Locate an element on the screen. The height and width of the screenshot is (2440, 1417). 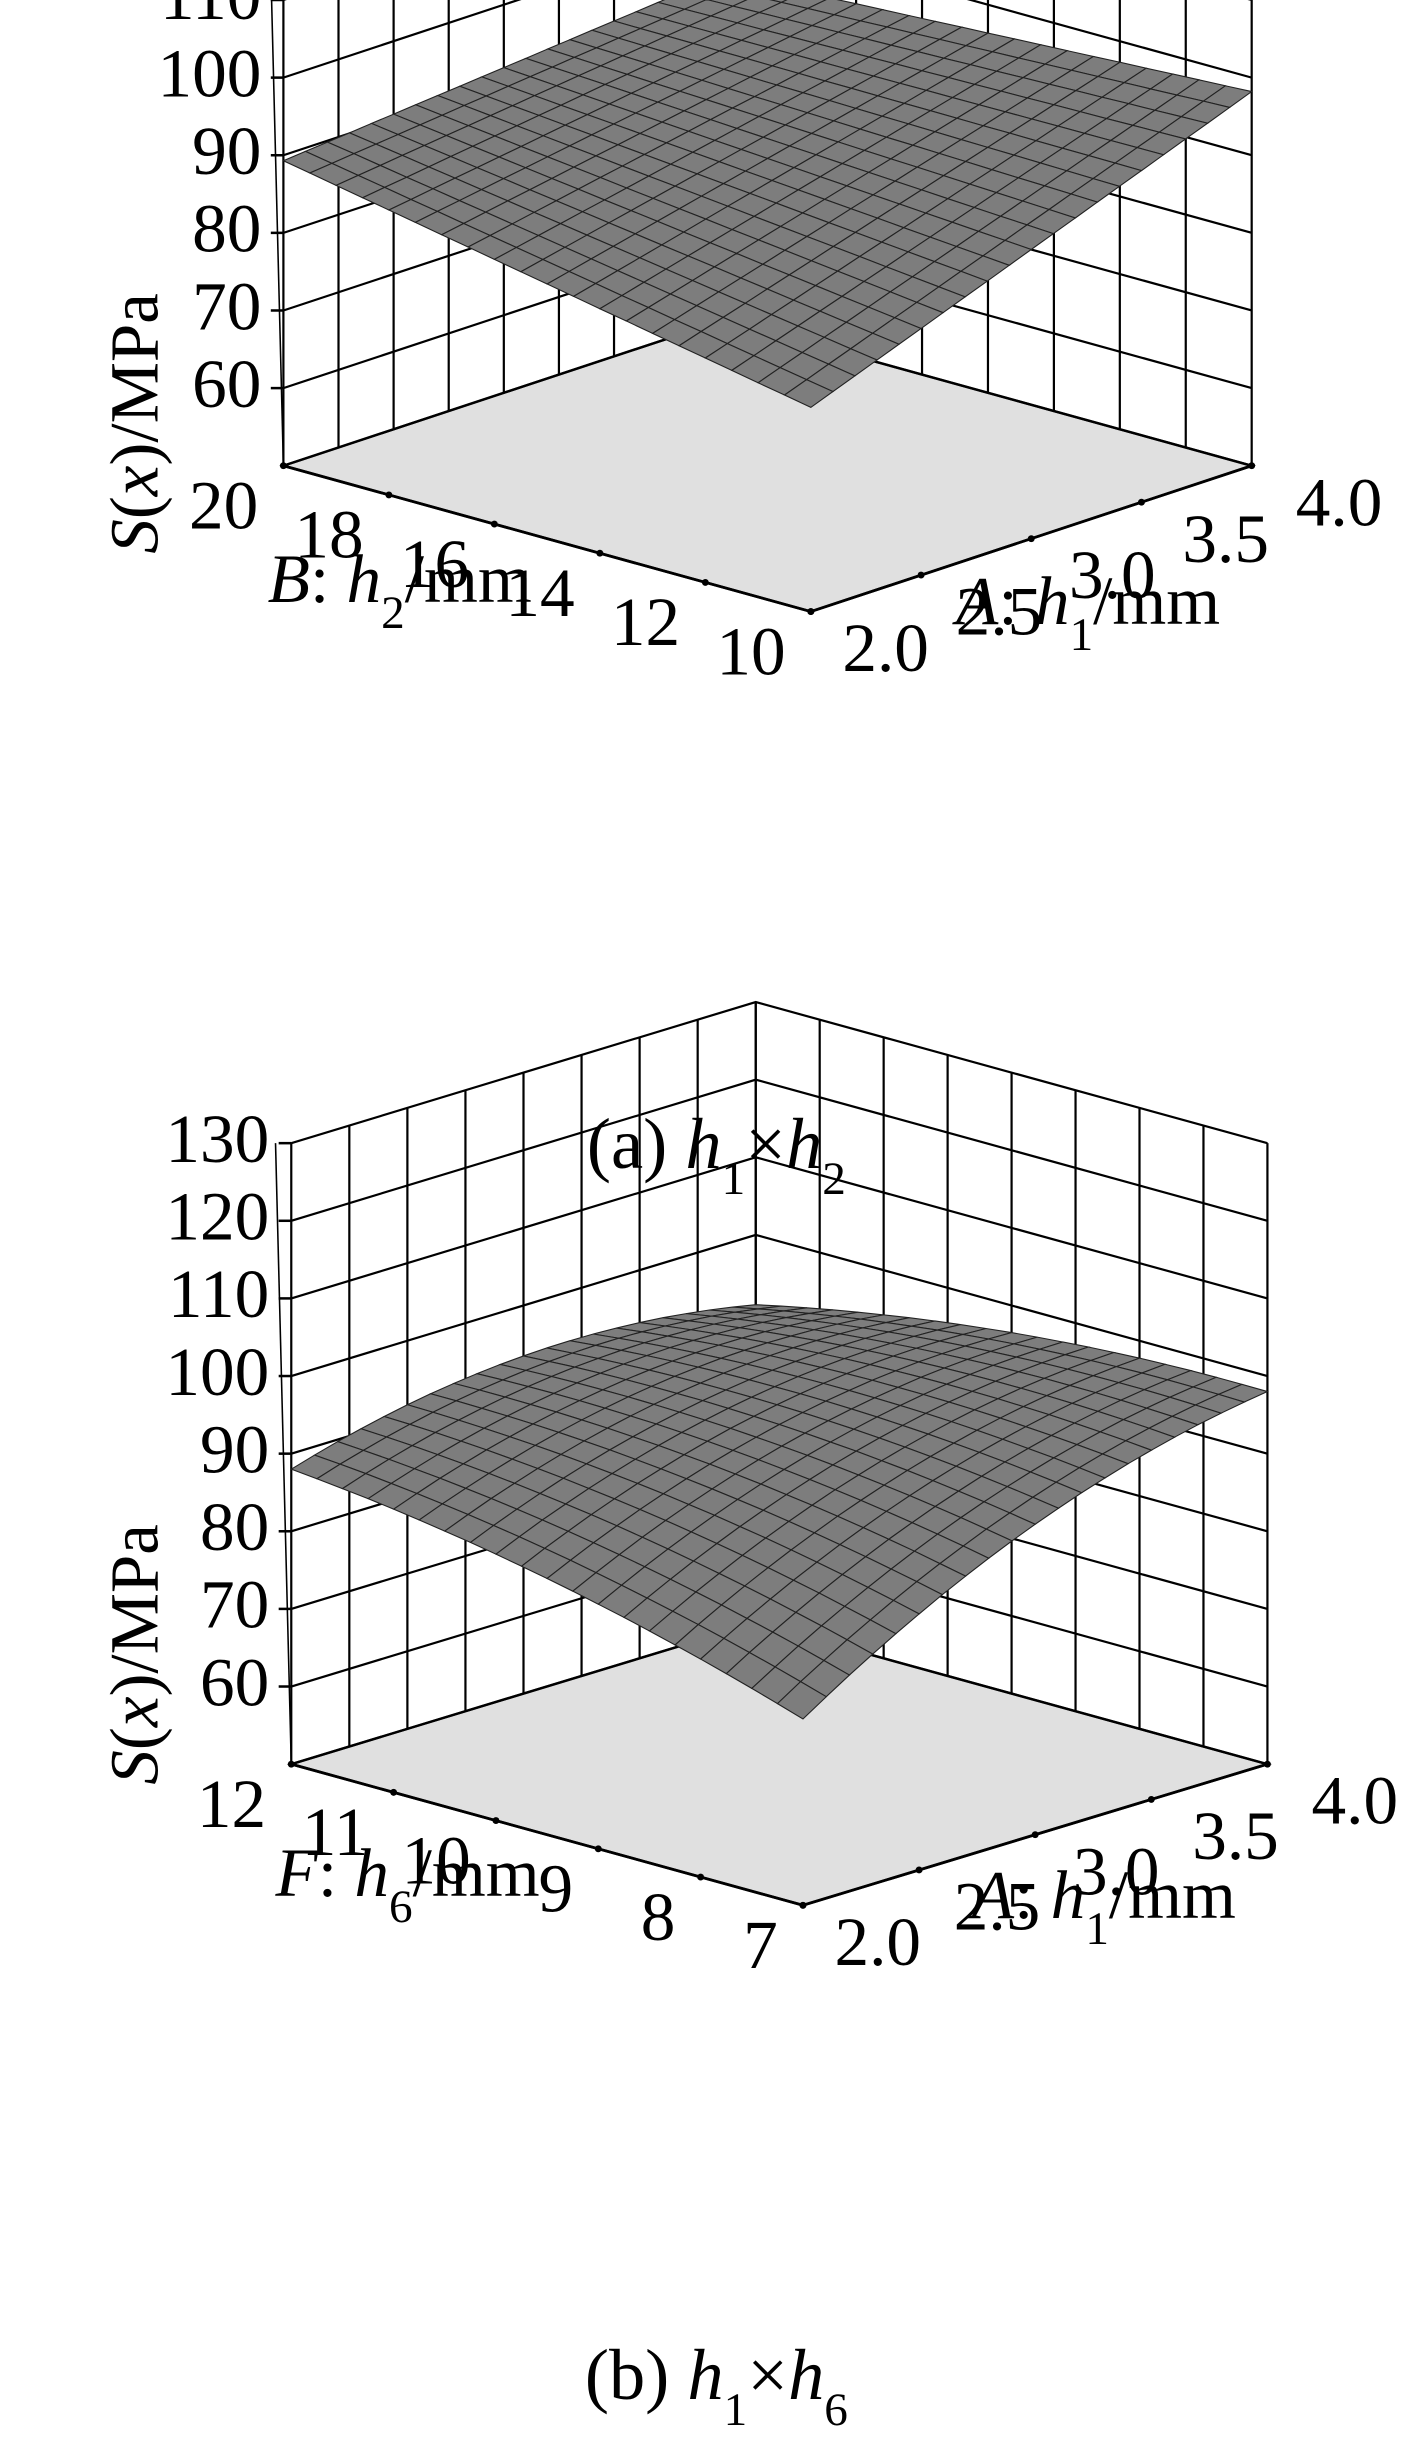
y-tick-label: 18 is located at coordinates (328, 534).